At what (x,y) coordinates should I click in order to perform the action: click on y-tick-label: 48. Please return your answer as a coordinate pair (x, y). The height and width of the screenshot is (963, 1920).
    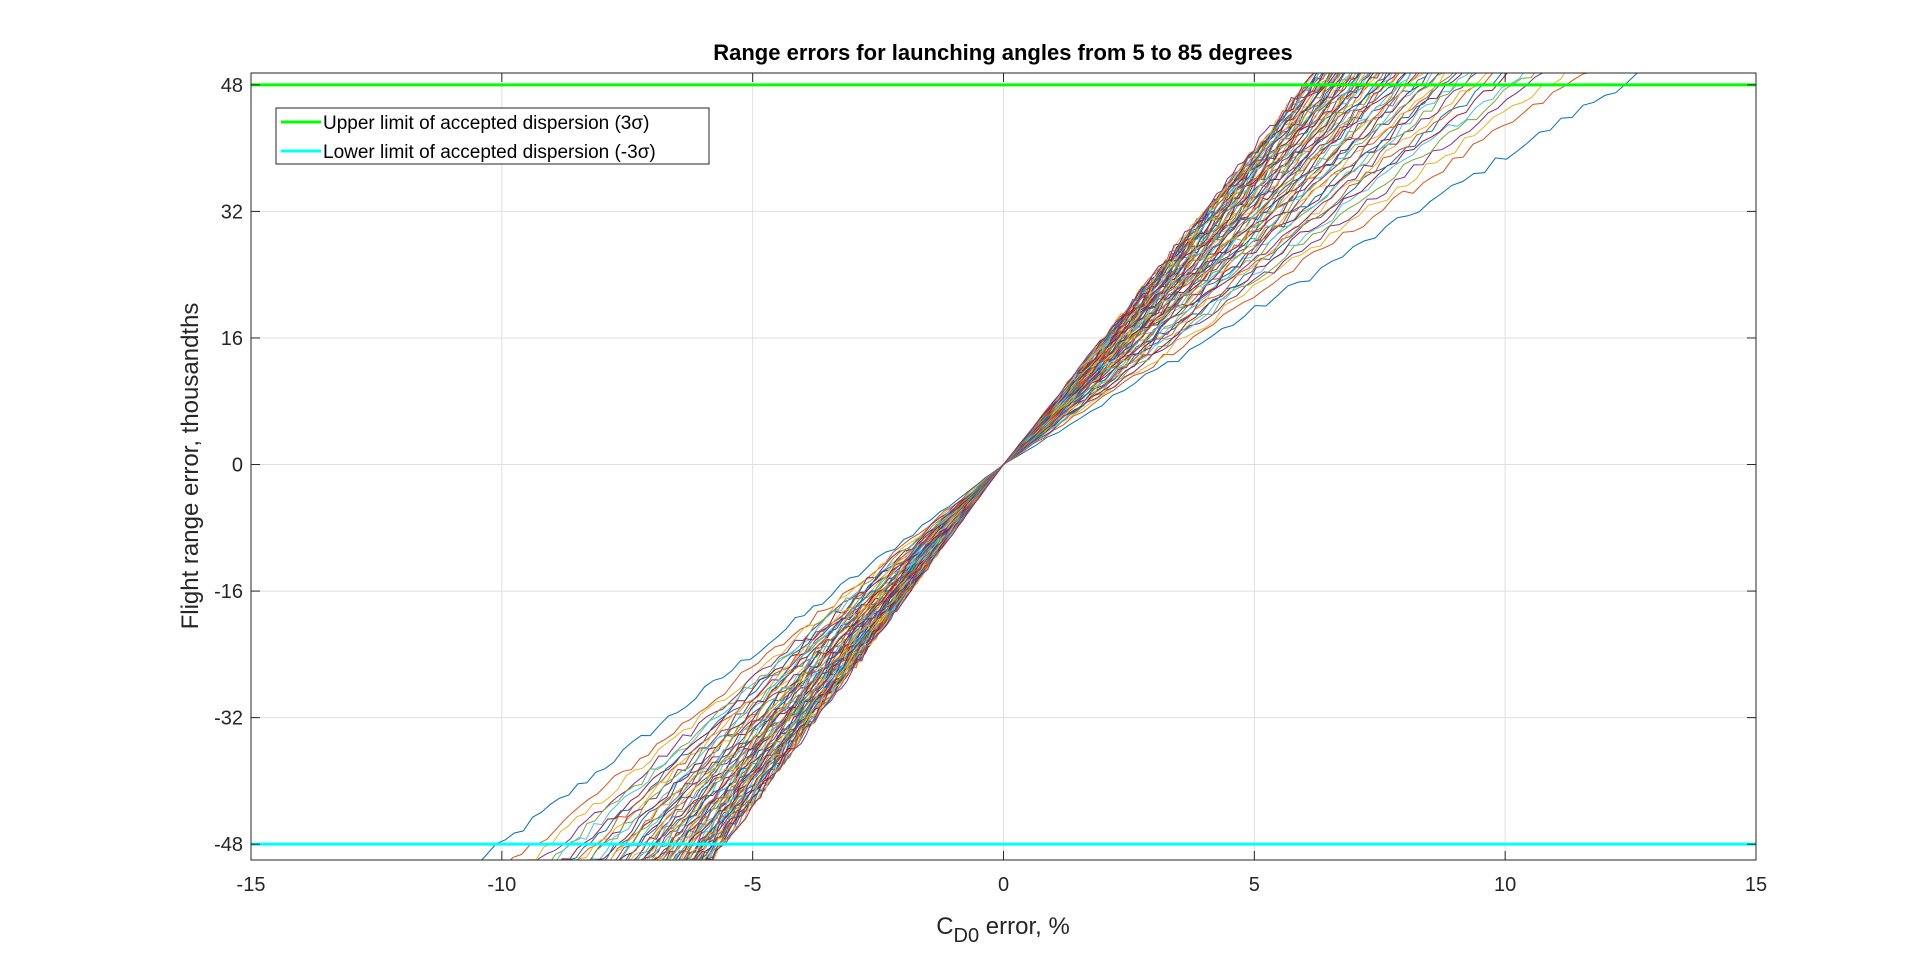
    Looking at the image, I should click on (232, 86).